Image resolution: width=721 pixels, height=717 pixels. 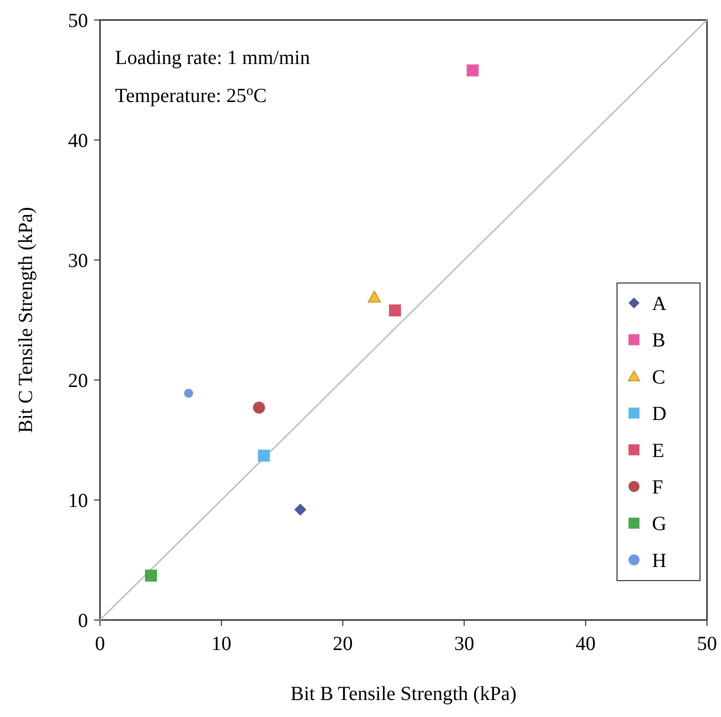 I want to click on y-axis-title: Bit C Tensile Strength (kPa), so click(x=26, y=320).